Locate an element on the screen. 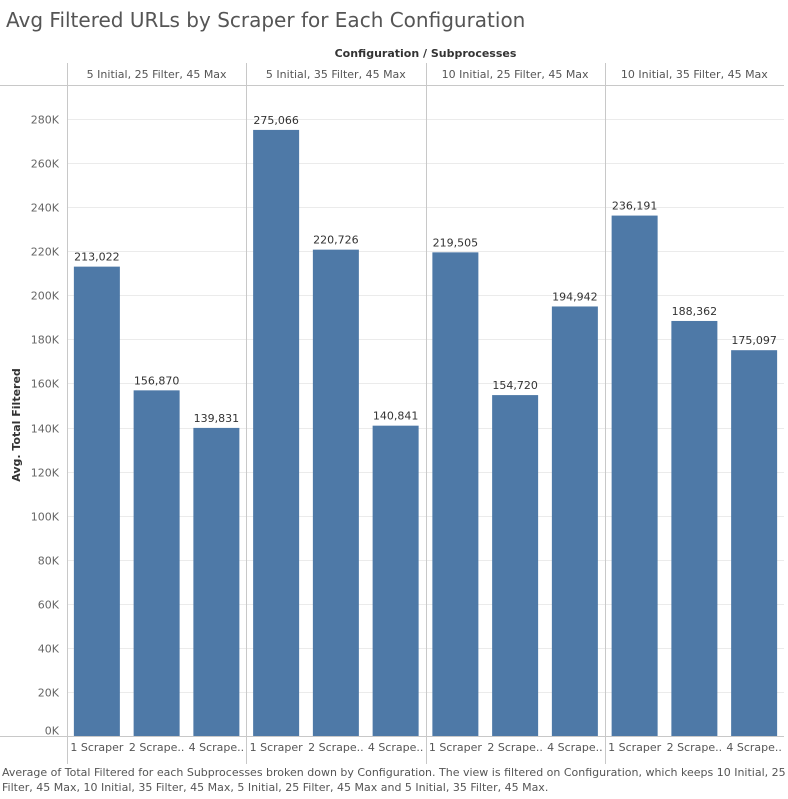  data-label: 188,362 is located at coordinates (695, 311).